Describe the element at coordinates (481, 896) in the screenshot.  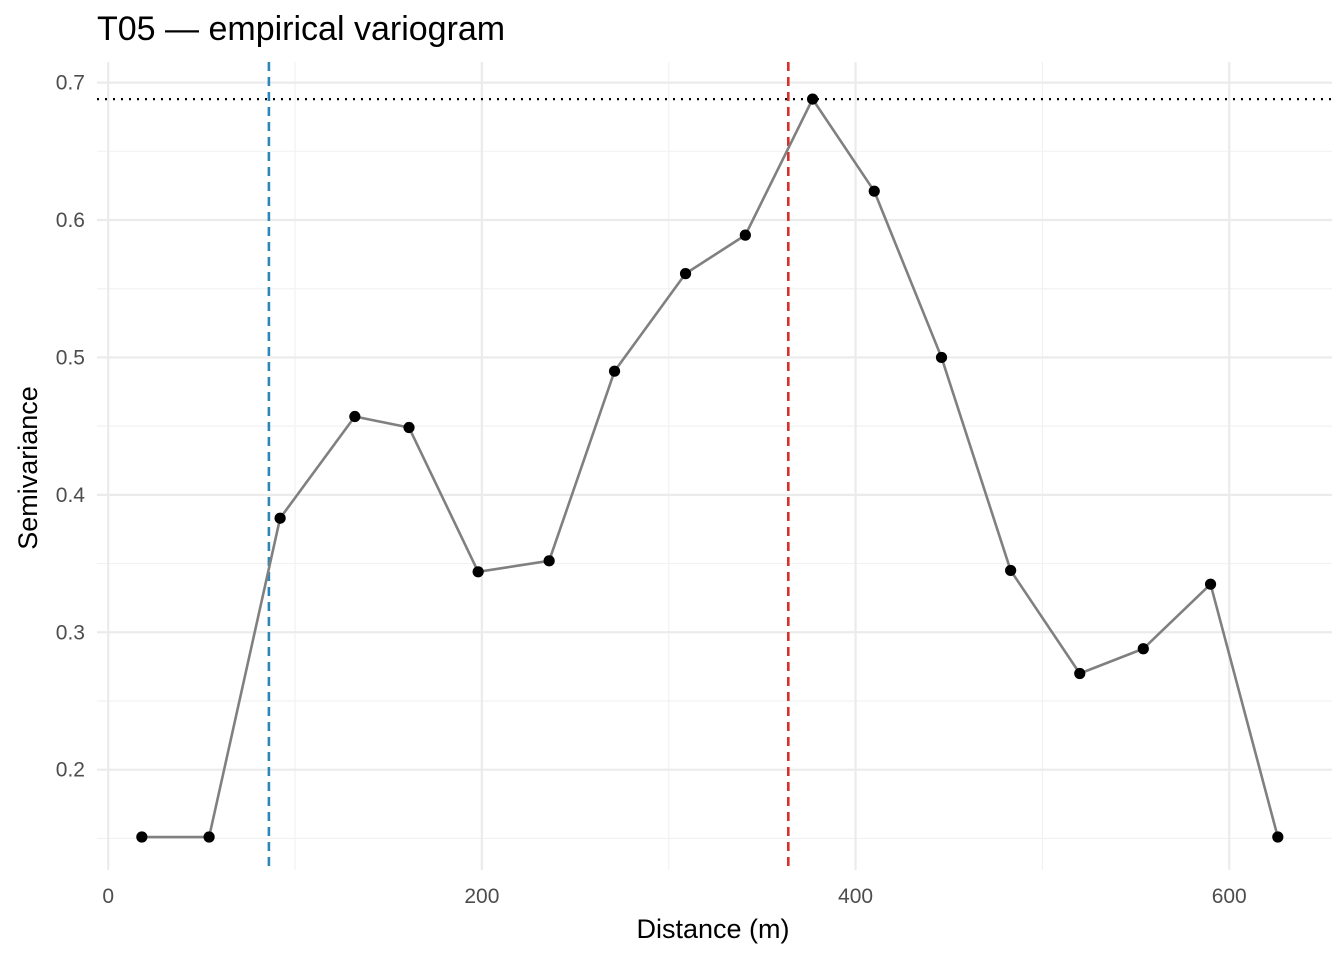
I see `x-tick-label: 200` at that location.